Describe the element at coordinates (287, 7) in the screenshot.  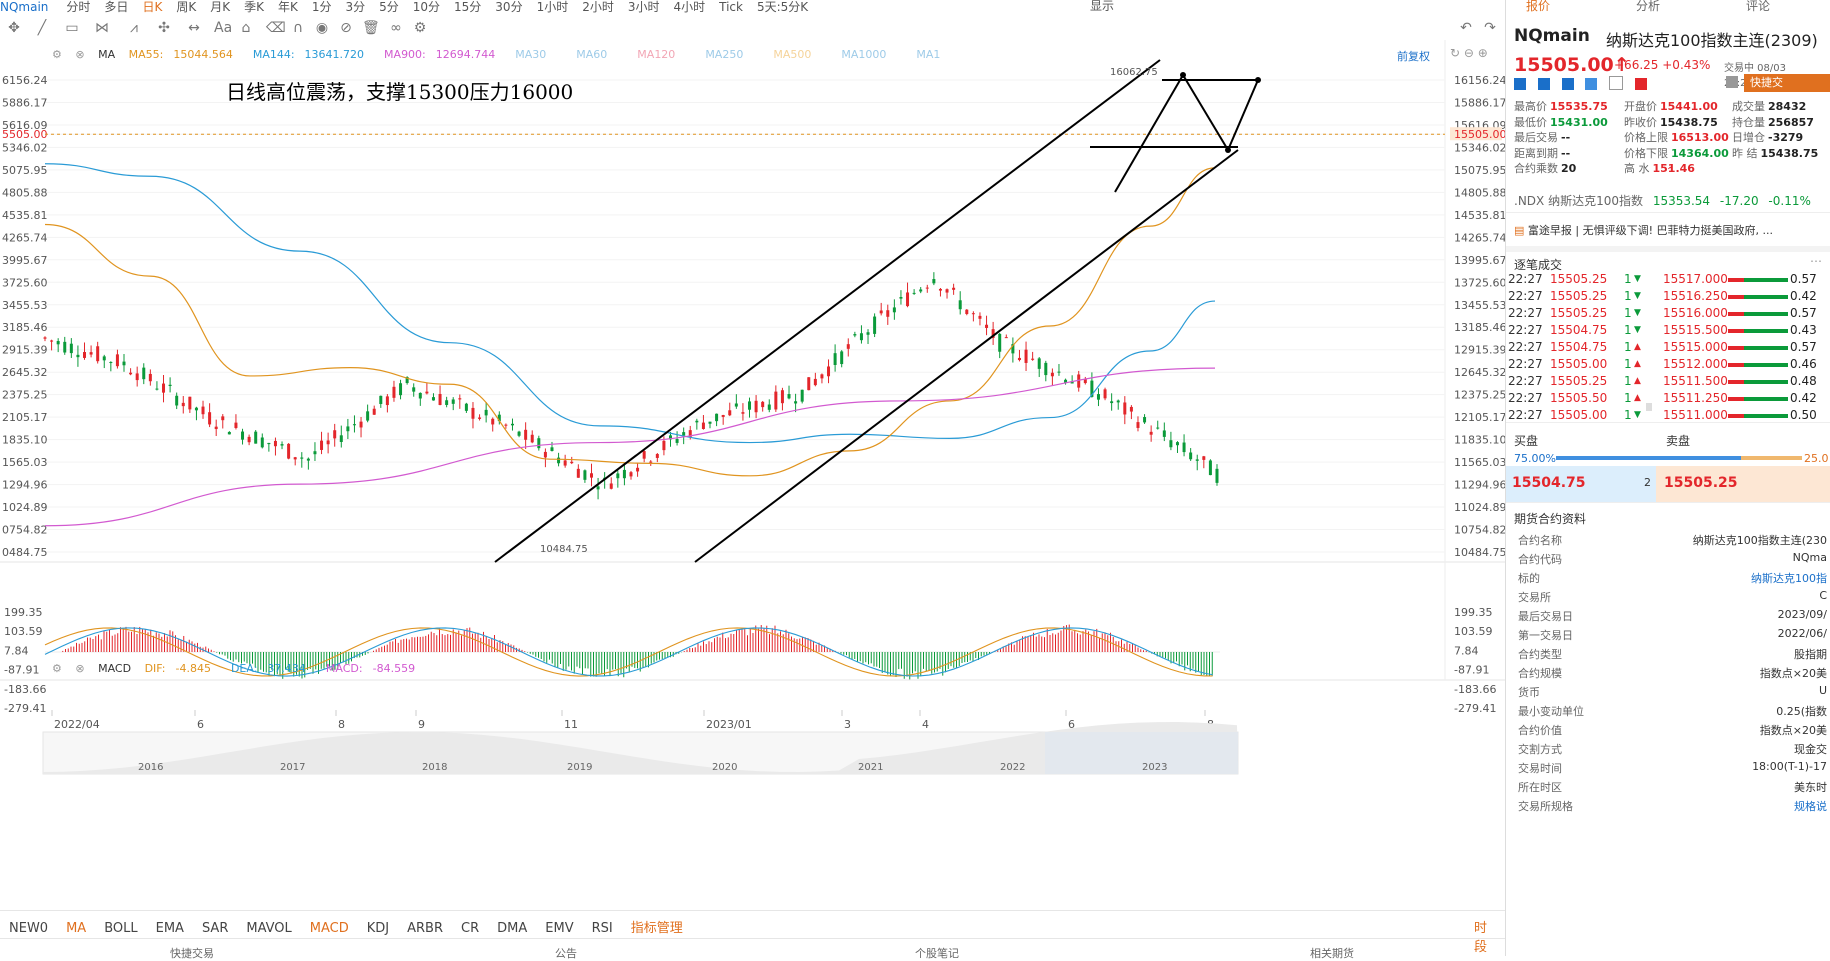
I see `period-tab: 年K` at that location.